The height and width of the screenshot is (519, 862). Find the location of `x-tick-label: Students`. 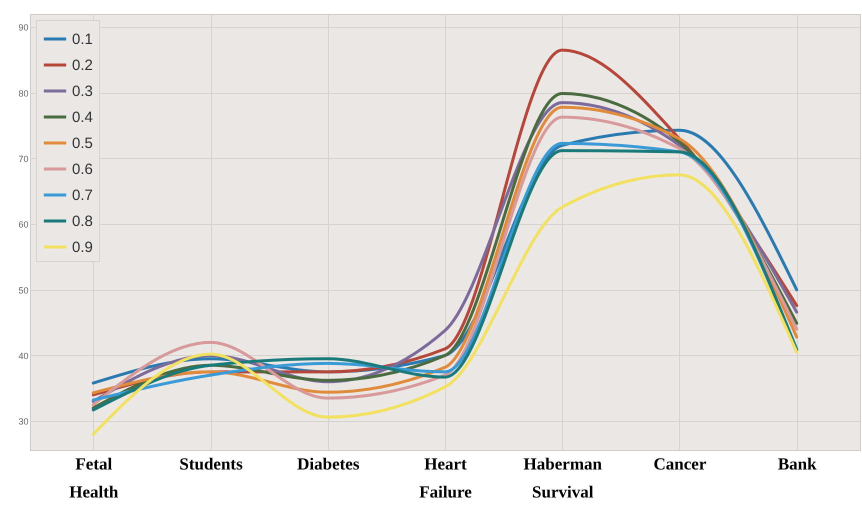

x-tick-label: Students is located at coordinates (211, 464).